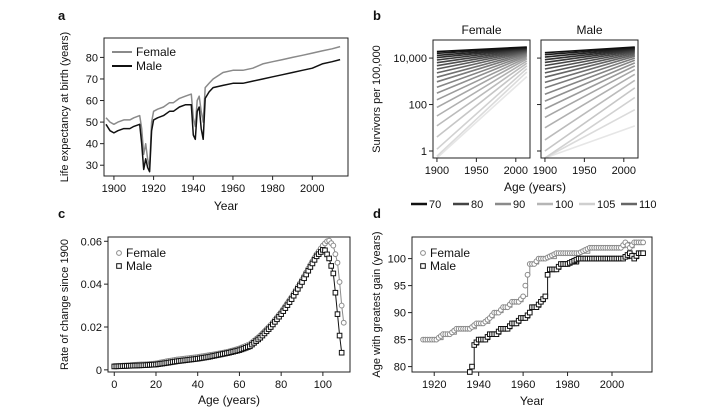  Describe the element at coordinates (312, 189) in the screenshot. I see `panel-a-xtick-label: 2000` at that location.